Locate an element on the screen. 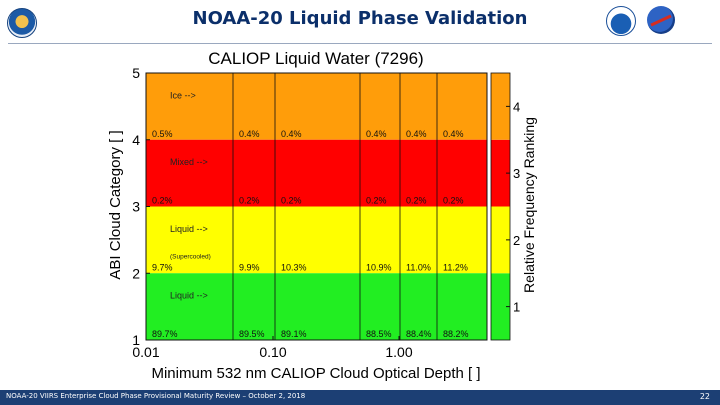 This screenshot has height=405, width=720. cell-value-label: 88.4% is located at coordinates (419, 334).